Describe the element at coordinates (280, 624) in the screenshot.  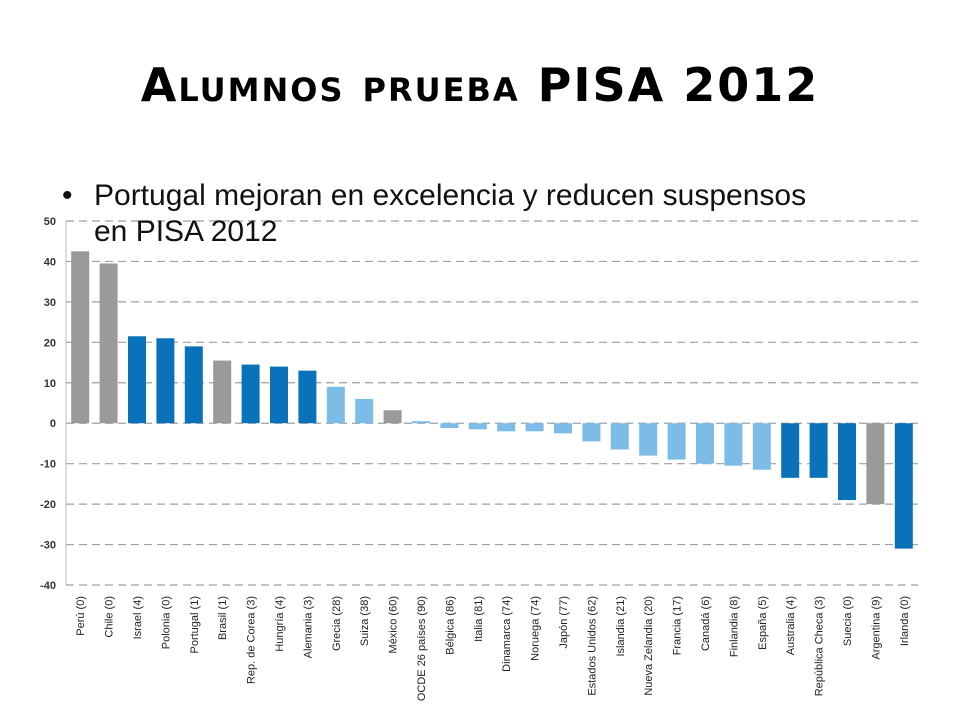
I see `x-tick-label: Hungría (4)` at that location.